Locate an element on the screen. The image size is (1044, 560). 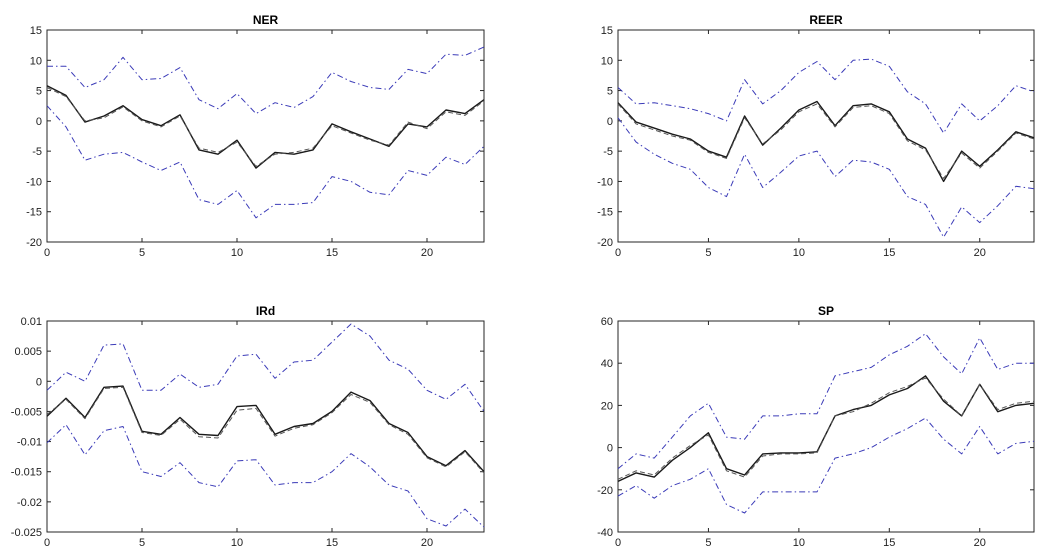
y-tick-label: -0.015 is located at coordinates (26, 473).